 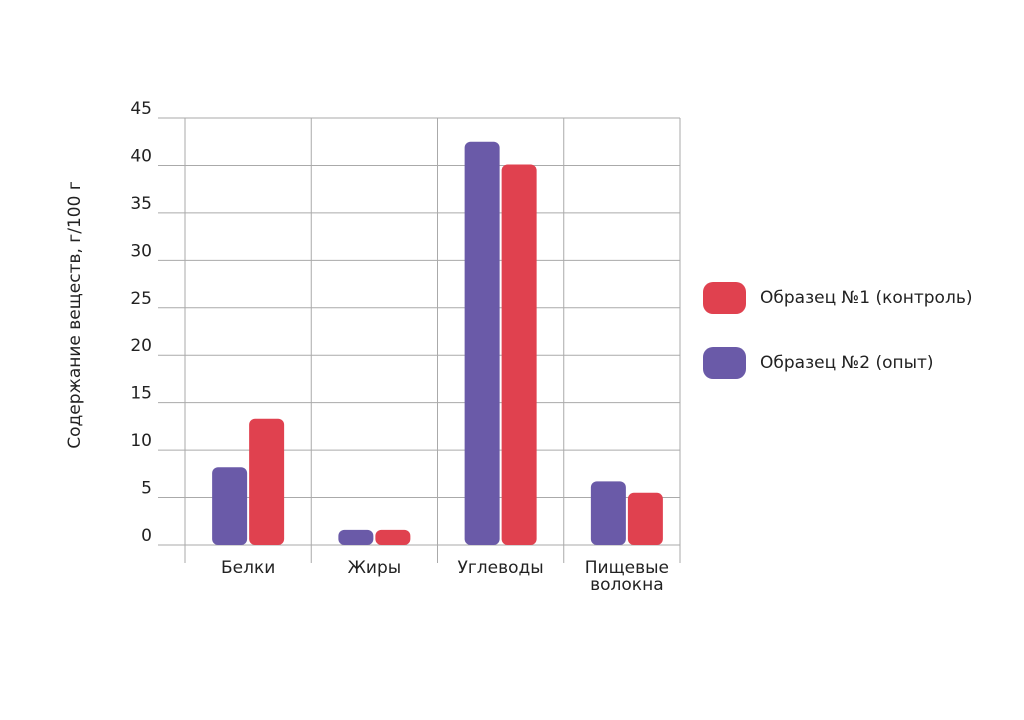 What do you see at coordinates (146, 536) in the screenshot?
I see `y-tick-label: 0` at bounding box center [146, 536].